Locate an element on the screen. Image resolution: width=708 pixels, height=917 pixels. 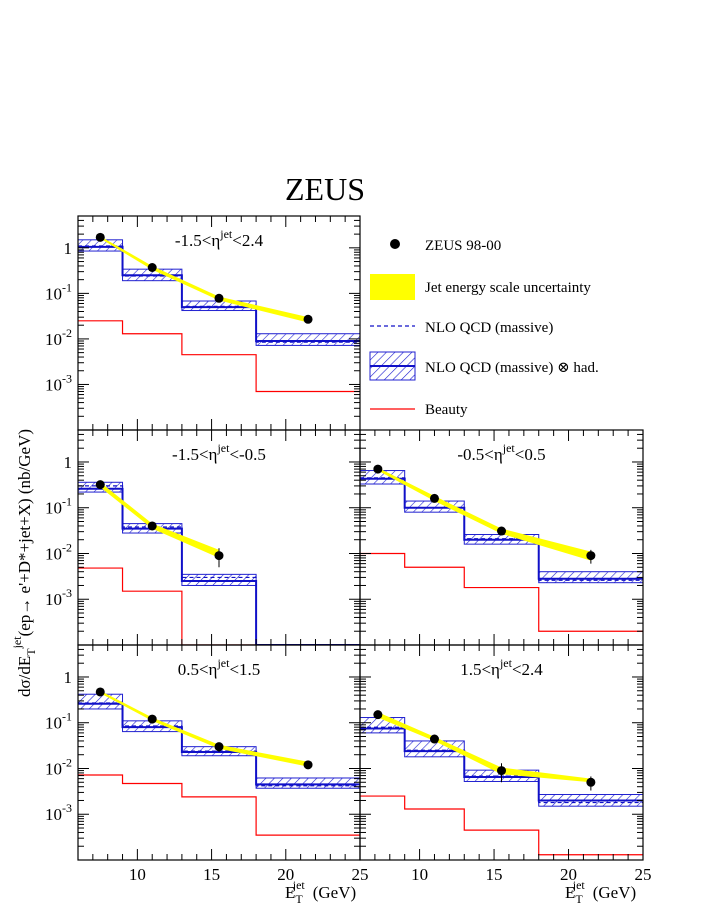
y-axis-label: dσ/dETjet(ep→ e'+D*+jet+X) (nb/GeV) is located at coordinates (24, 563).